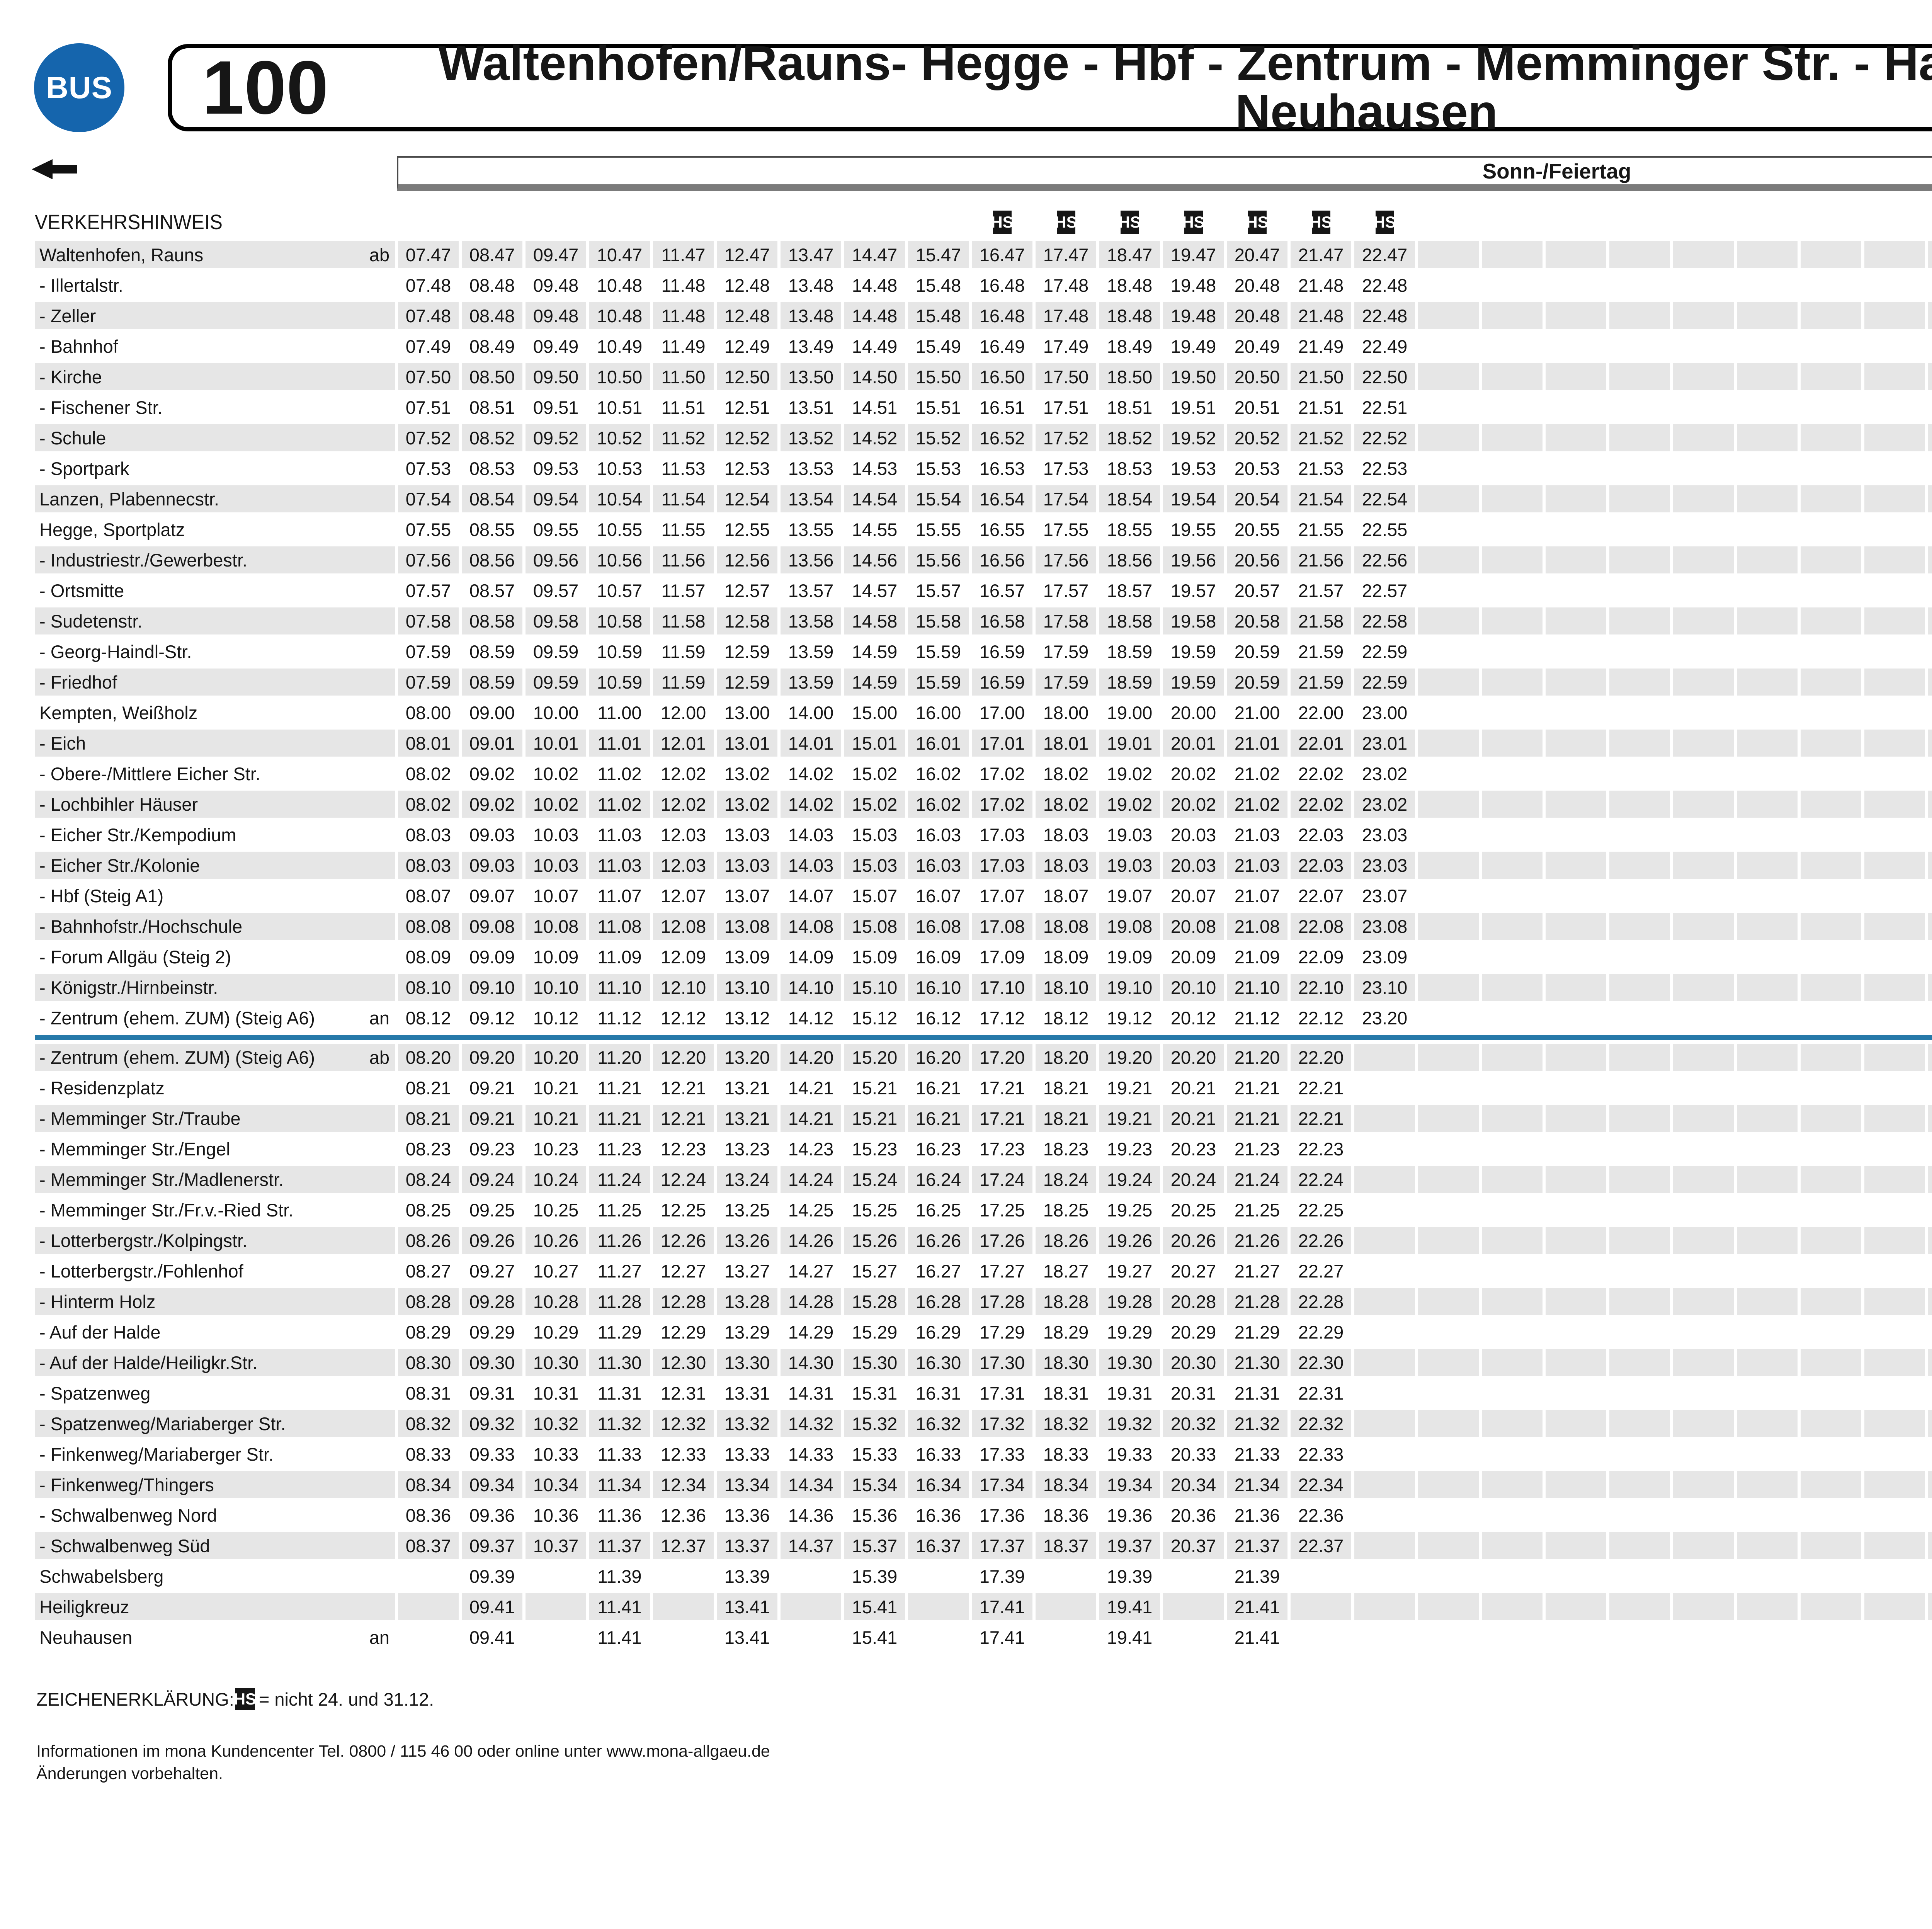 The width and height of the screenshot is (1932, 1929). I want to click on station-name: - Finkenweg/Thingers, so click(127, 1484).